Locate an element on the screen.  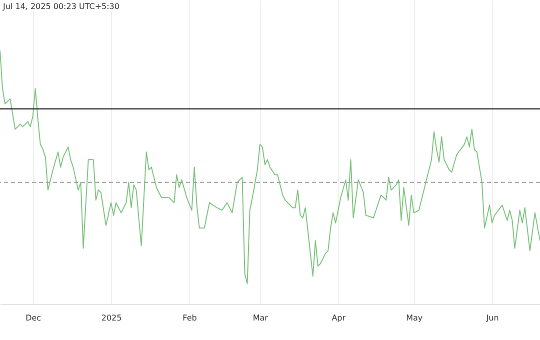
x-tick-label: Apr is located at coordinates (339, 318).